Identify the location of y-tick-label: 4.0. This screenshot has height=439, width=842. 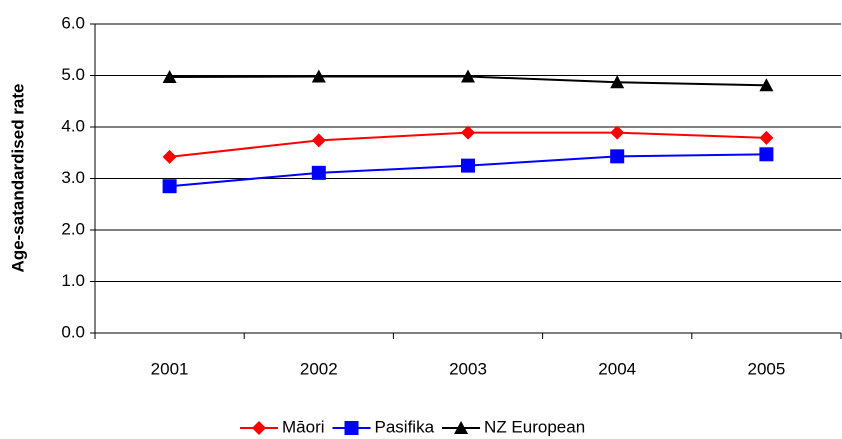
(73, 125).